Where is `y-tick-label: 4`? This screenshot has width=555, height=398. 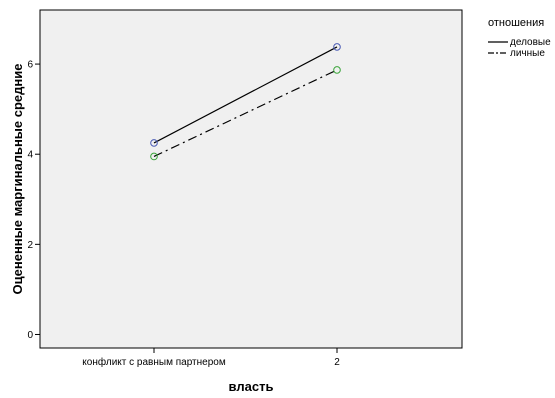 y-tick-label: 4 is located at coordinates (30, 155).